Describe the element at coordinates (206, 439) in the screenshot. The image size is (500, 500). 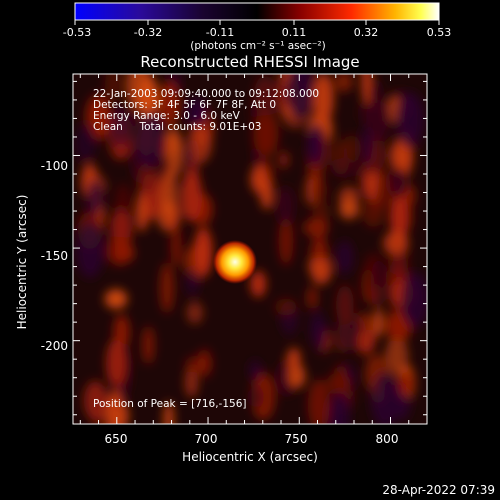
I see `x-tick-label: 700` at that location.